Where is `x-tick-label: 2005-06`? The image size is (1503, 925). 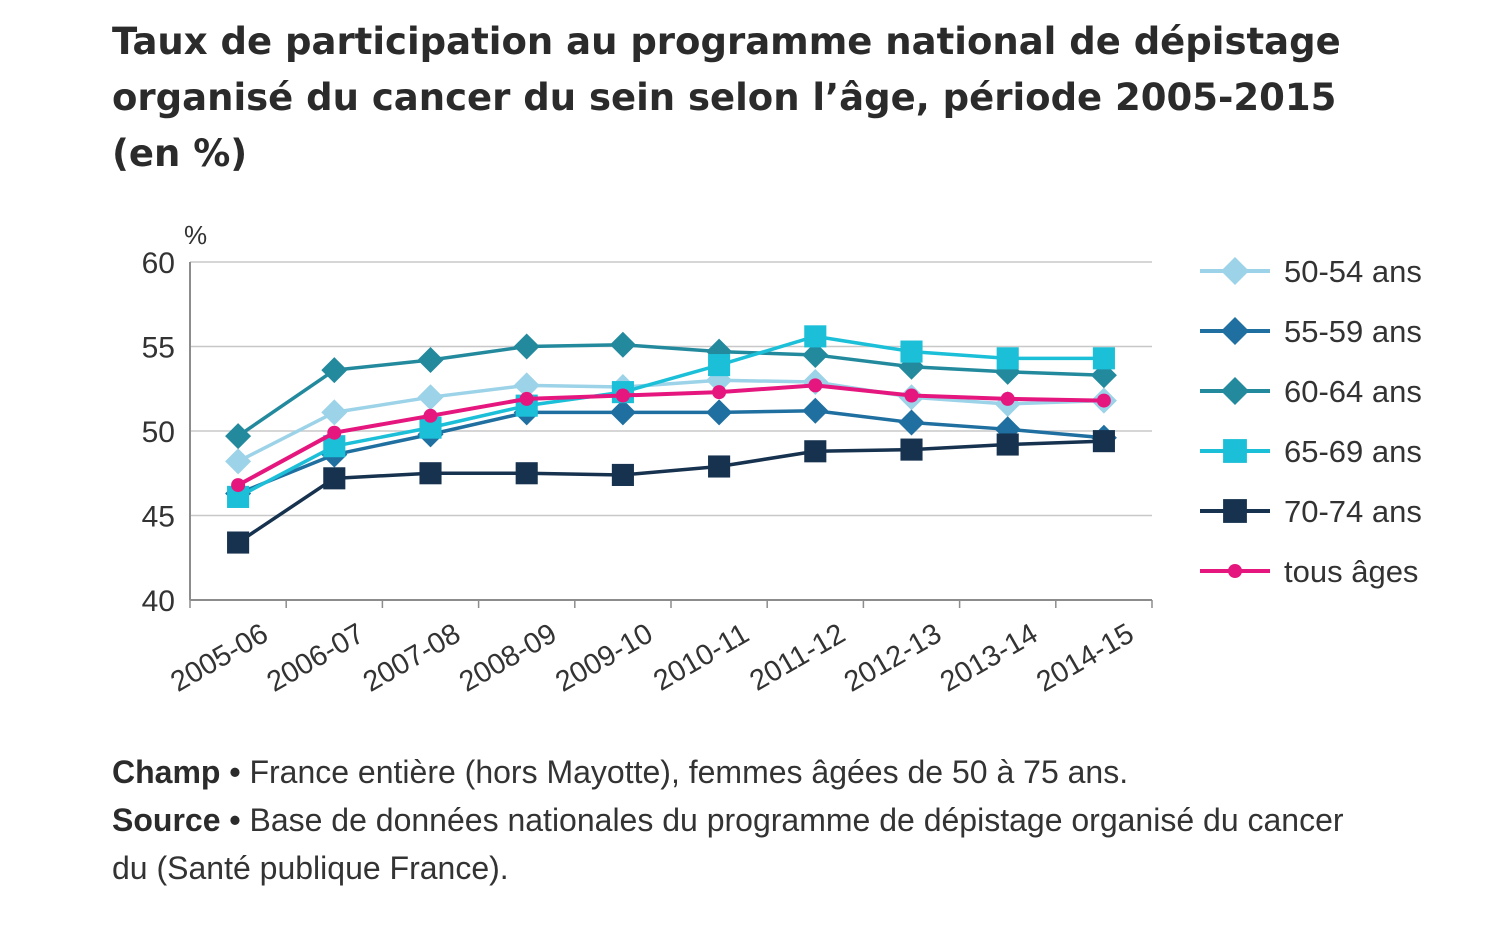 x-tick-label: 2005-06 is located at coordinates (219, 658).